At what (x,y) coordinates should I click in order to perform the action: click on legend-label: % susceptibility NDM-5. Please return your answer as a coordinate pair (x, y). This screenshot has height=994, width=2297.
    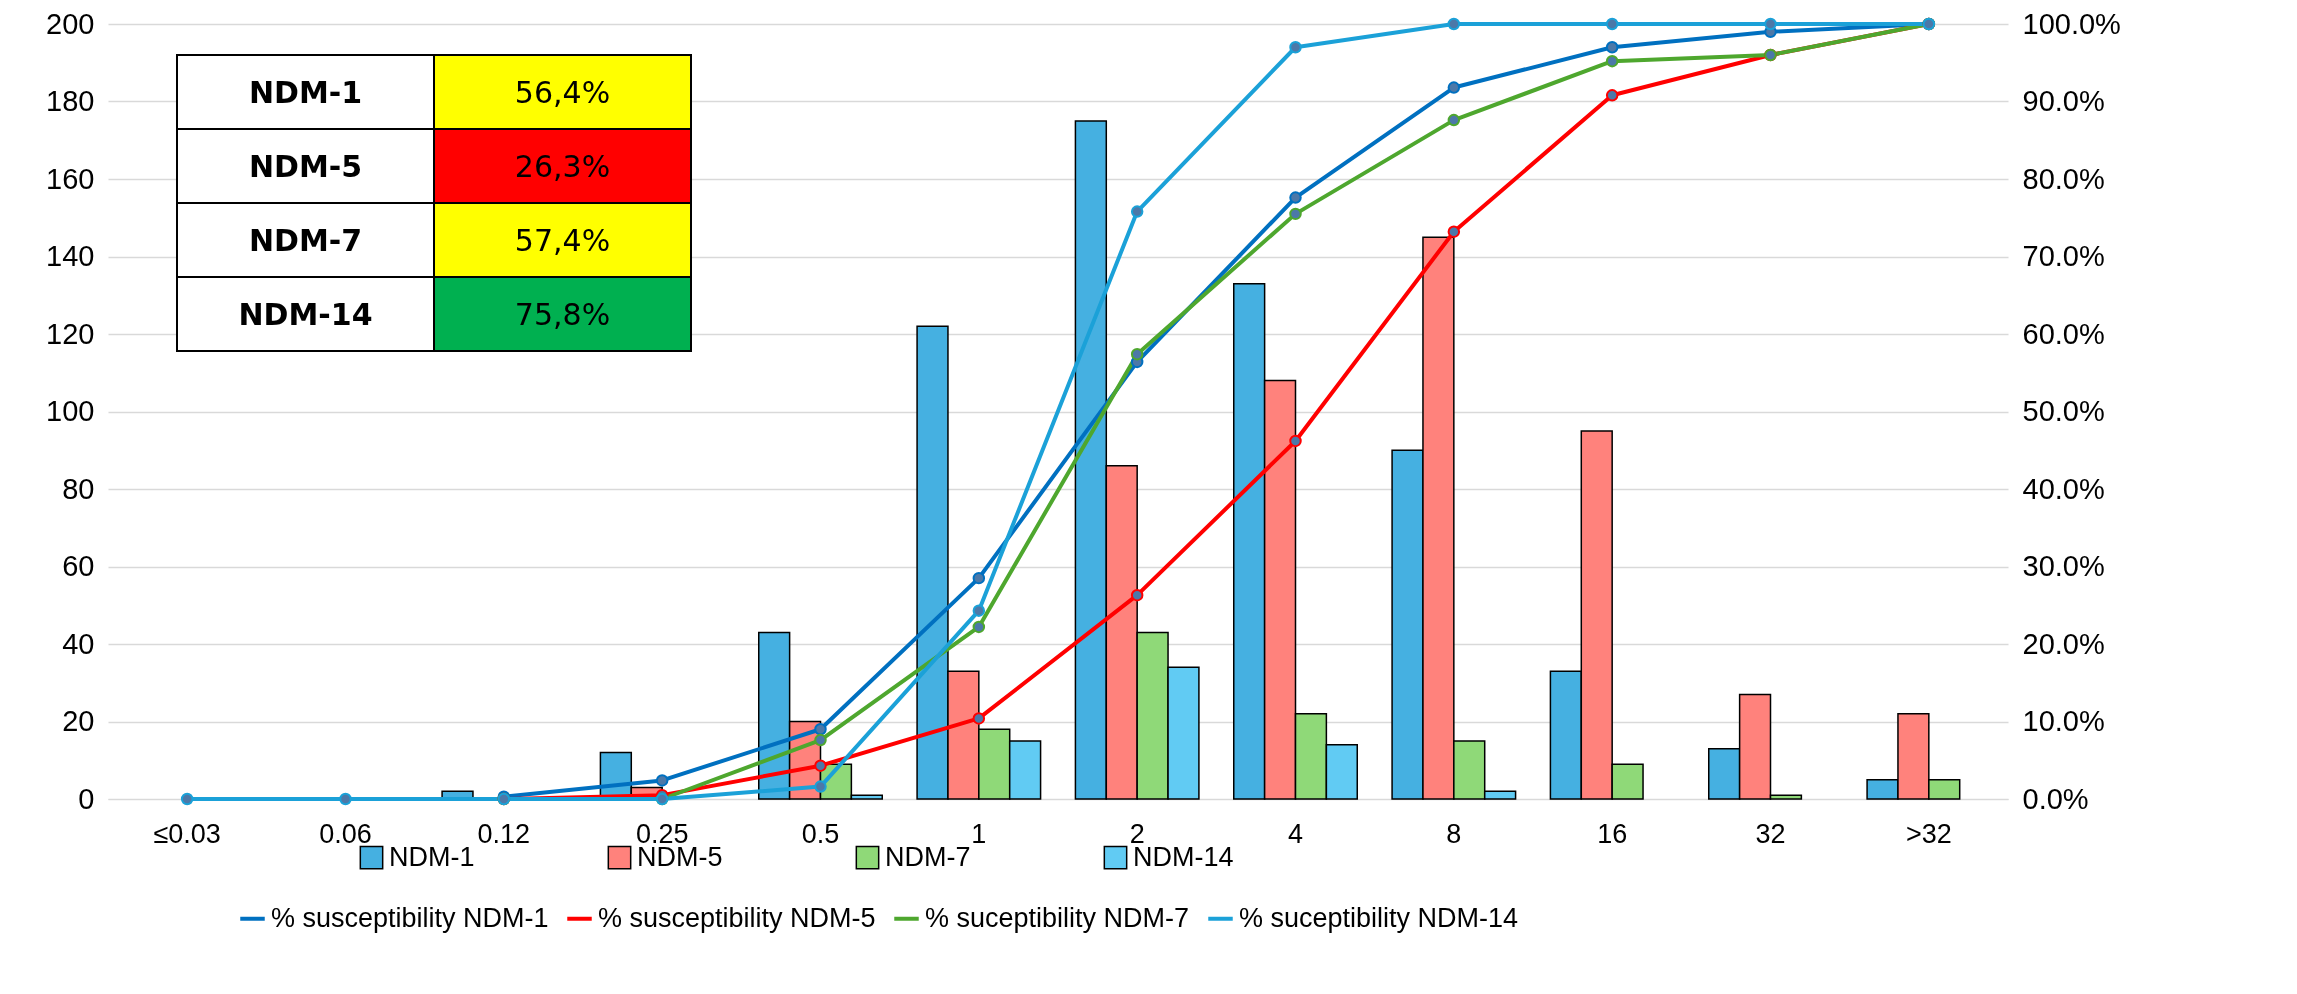
    Looking at the image, I should click on (737, 917).